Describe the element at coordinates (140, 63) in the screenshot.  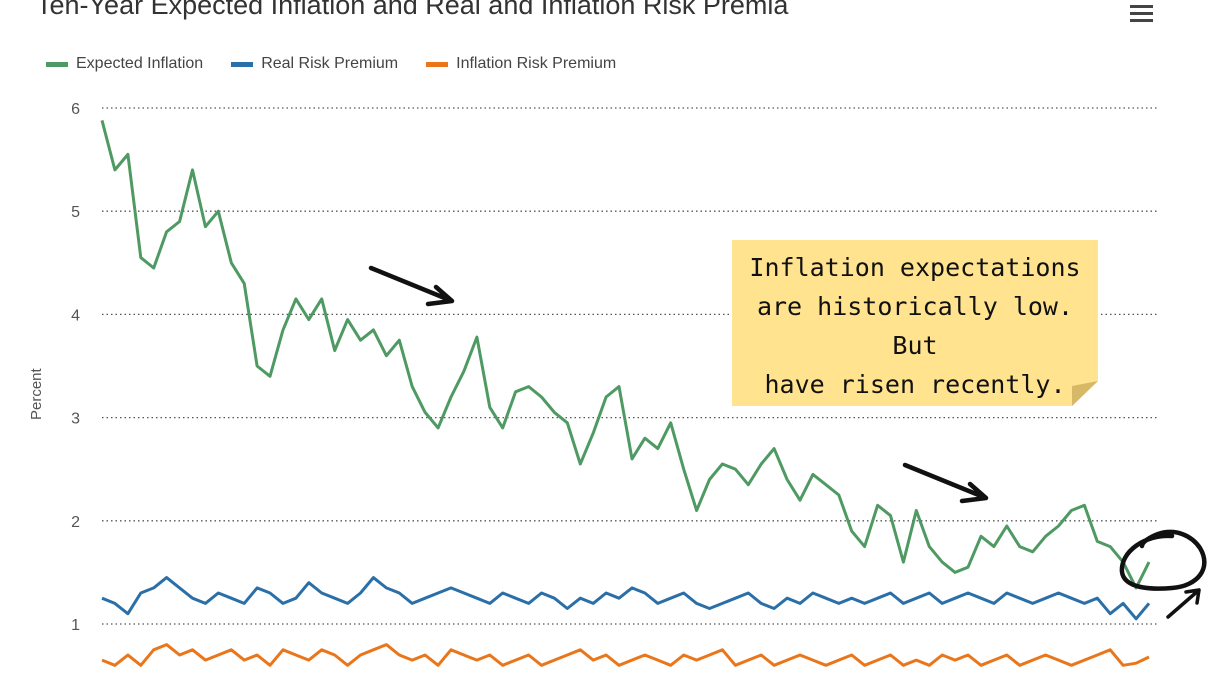
I see `legend-label: Expected Inflation` at that location.